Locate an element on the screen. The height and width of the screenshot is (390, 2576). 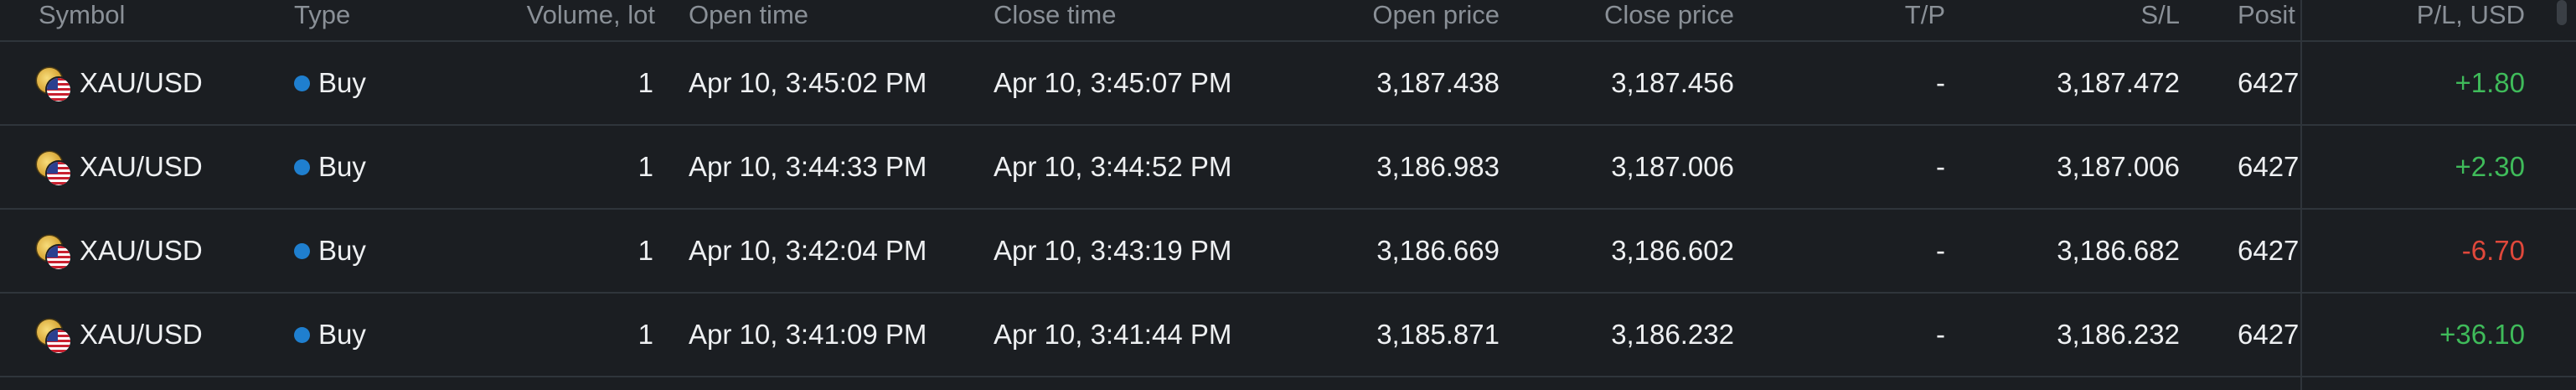
col-header-position: Posit is located at coordinates (2266, 14).